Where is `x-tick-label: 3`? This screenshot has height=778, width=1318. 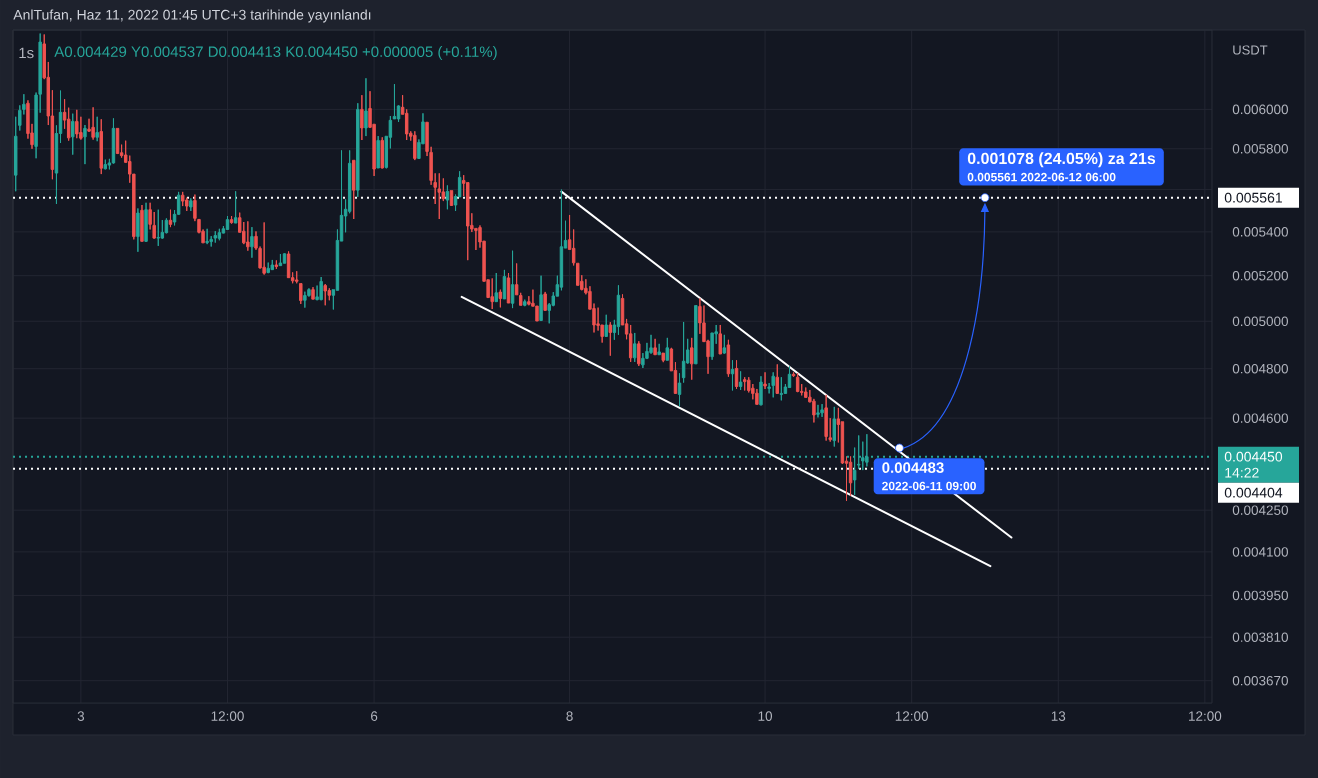 x-tick-label: 3 is located at coordinates (81, 716).